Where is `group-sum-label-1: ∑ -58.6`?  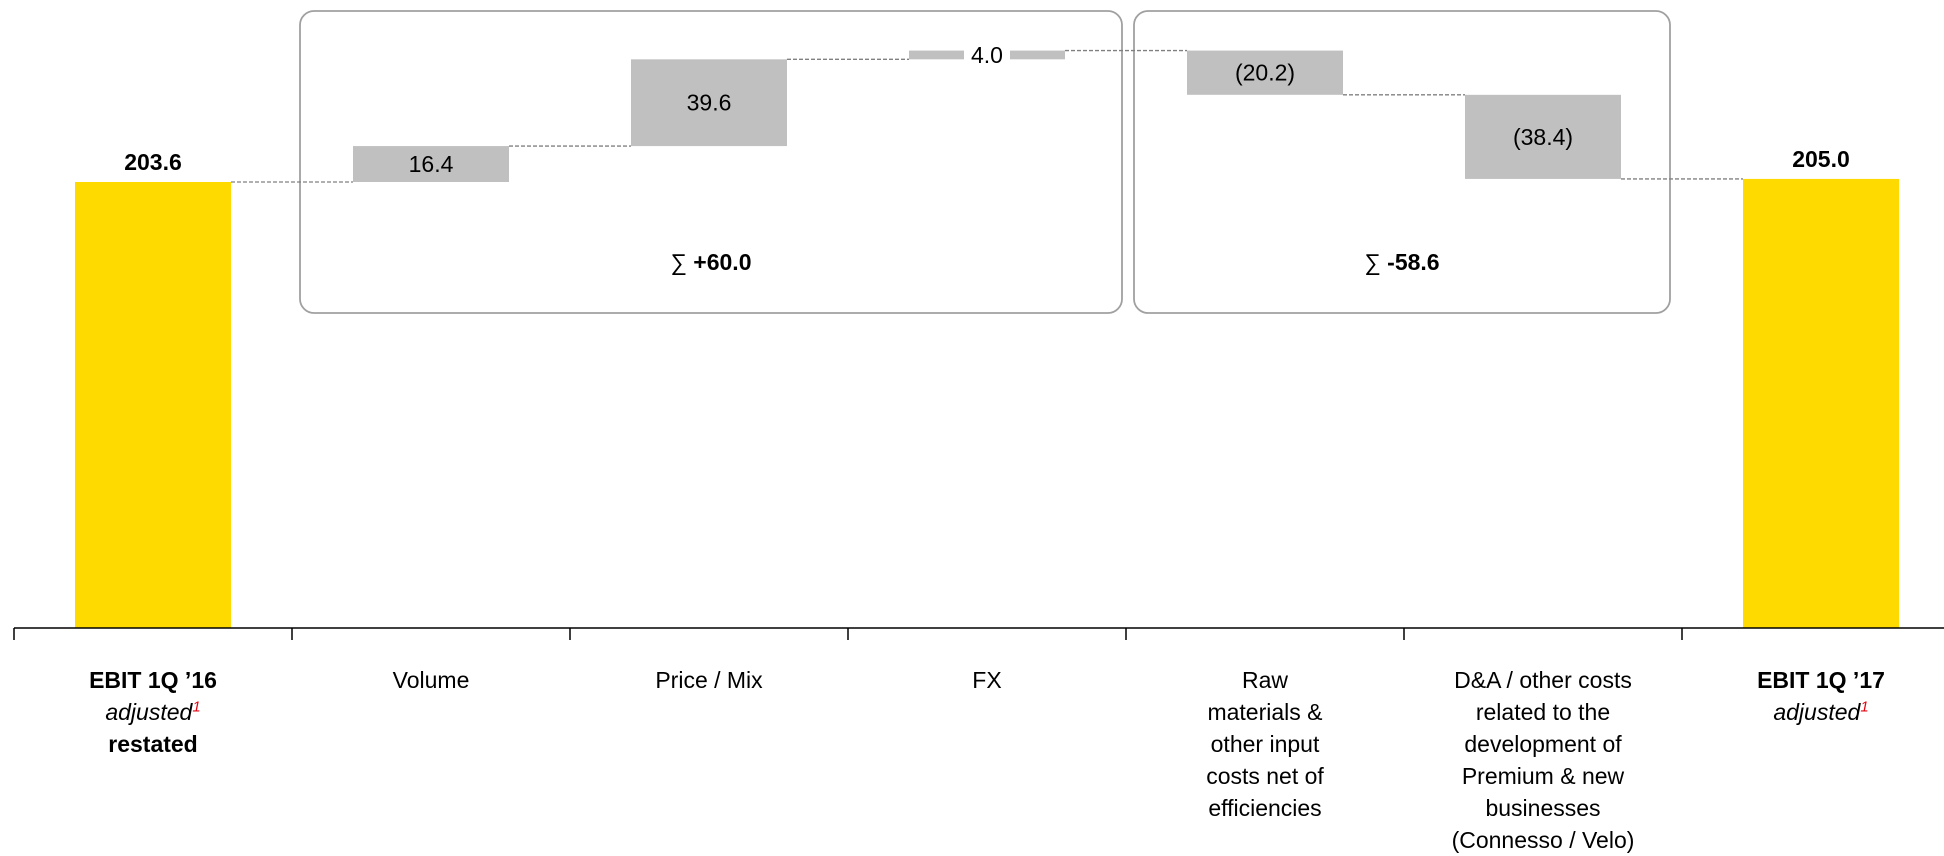
group-sum-label-1: ∑ -58.6 is located at coordinates (1401, 262).